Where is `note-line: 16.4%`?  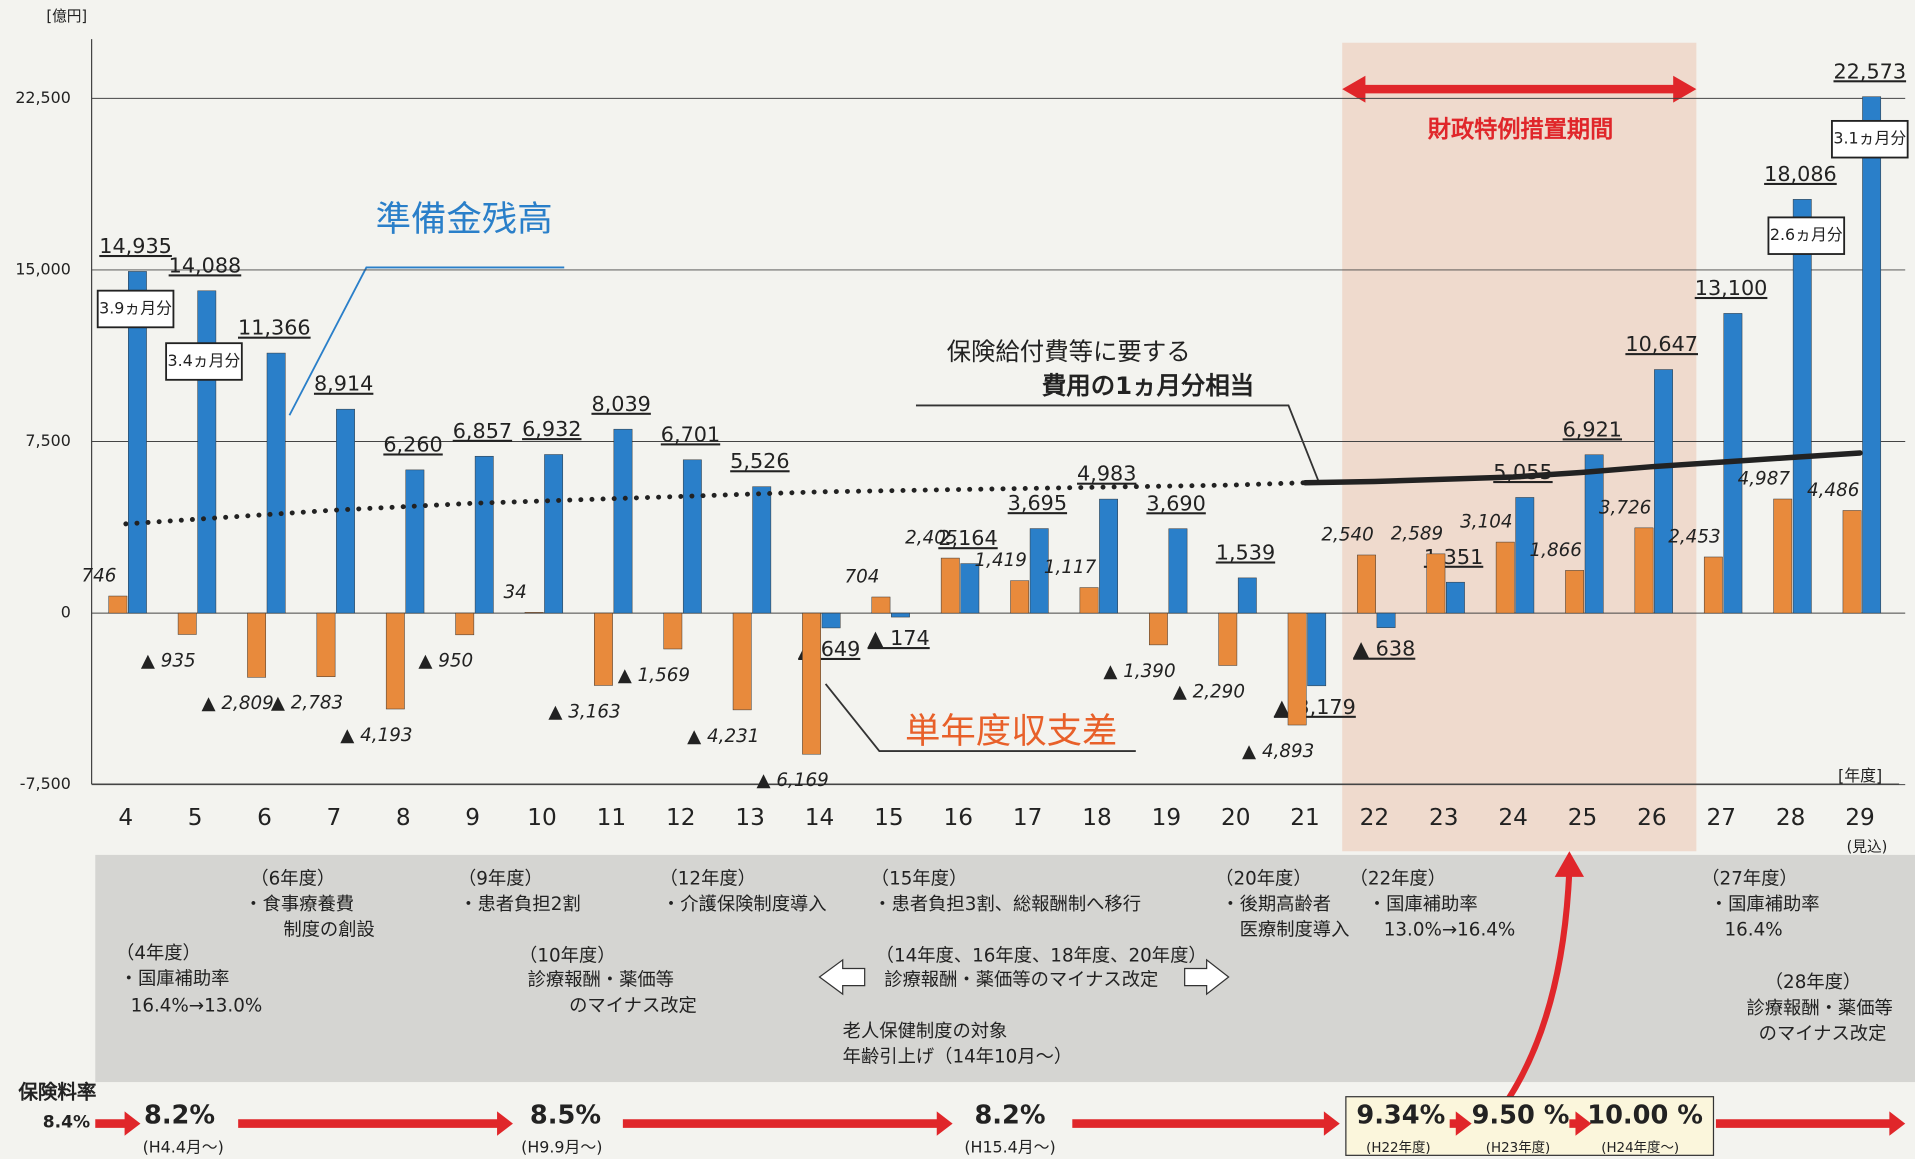 note-line: 16.4% is located at coordinates (1753, 930).